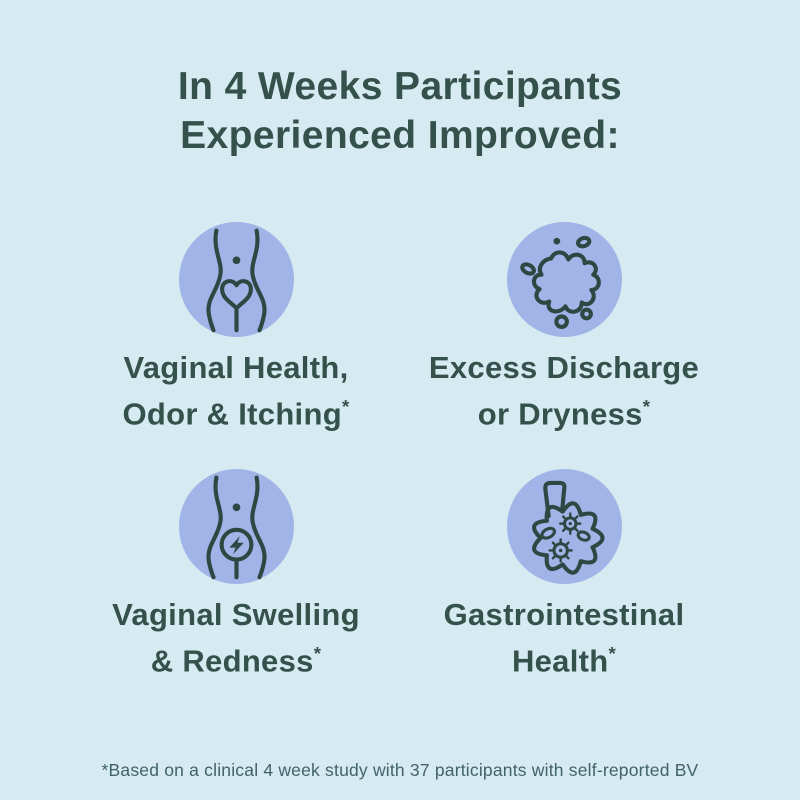  What do you see at coordinates (236, 391) in the screenshot?
I see `benefit-label: Vaginal Health, Odor & Itching*` at bounding box center [236, 391].